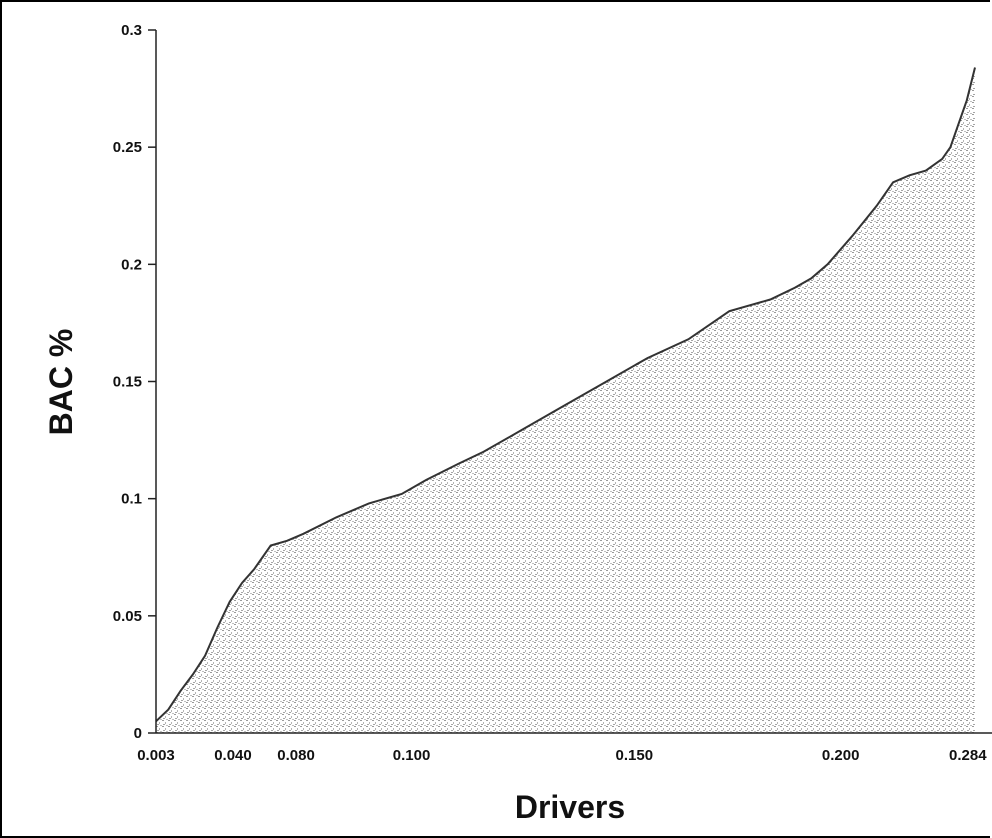 Image resolution: width=992 pixels, height=838 pixels. I want to click on x-tick-label: 0.040, so click(233, 755).